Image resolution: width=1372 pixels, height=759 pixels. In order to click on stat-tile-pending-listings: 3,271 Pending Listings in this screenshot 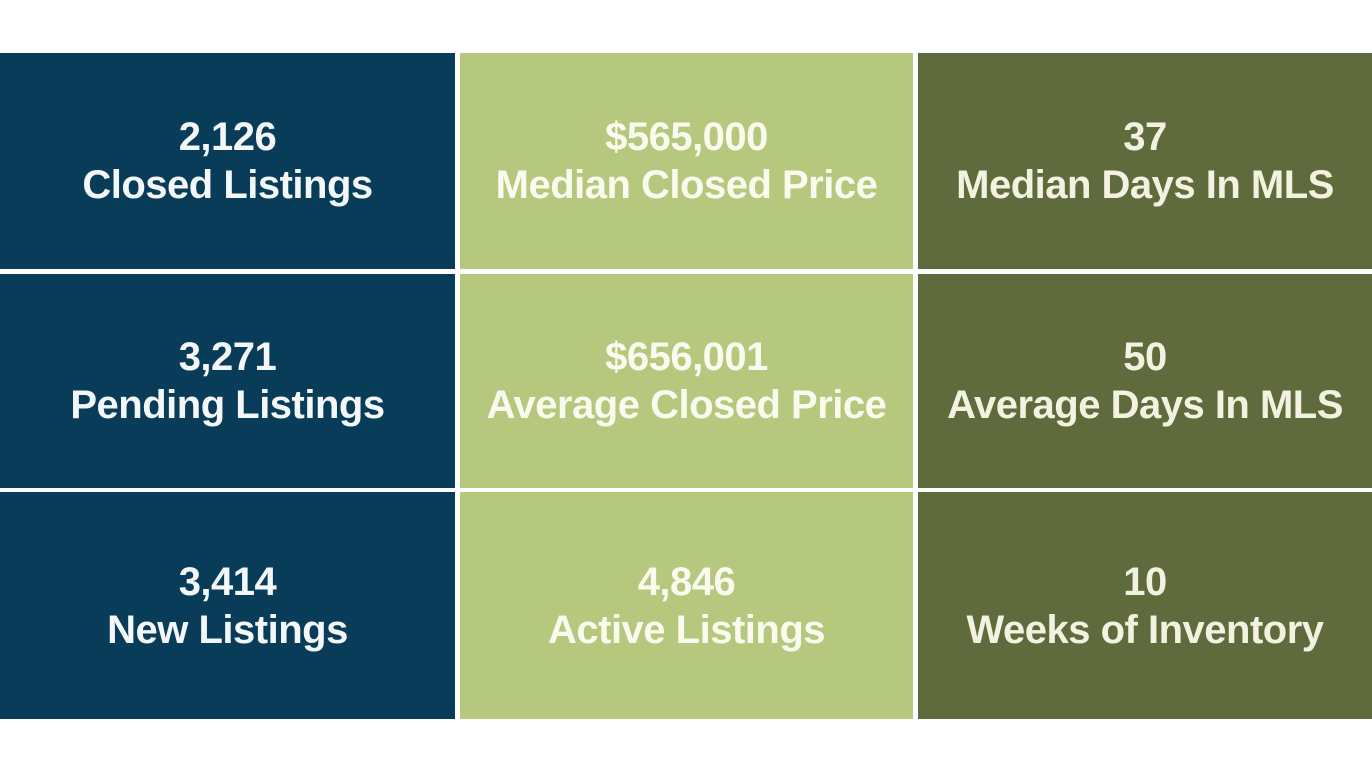, I will do `click(227, 380)`.